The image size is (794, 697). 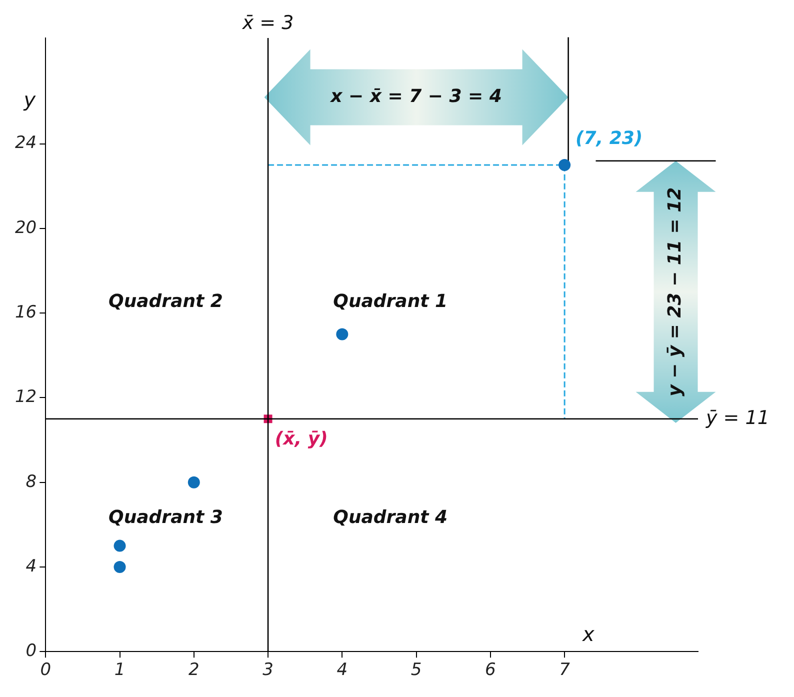 I want to click on annotation: (x̄, ȳ), so click(x=301, y=439).